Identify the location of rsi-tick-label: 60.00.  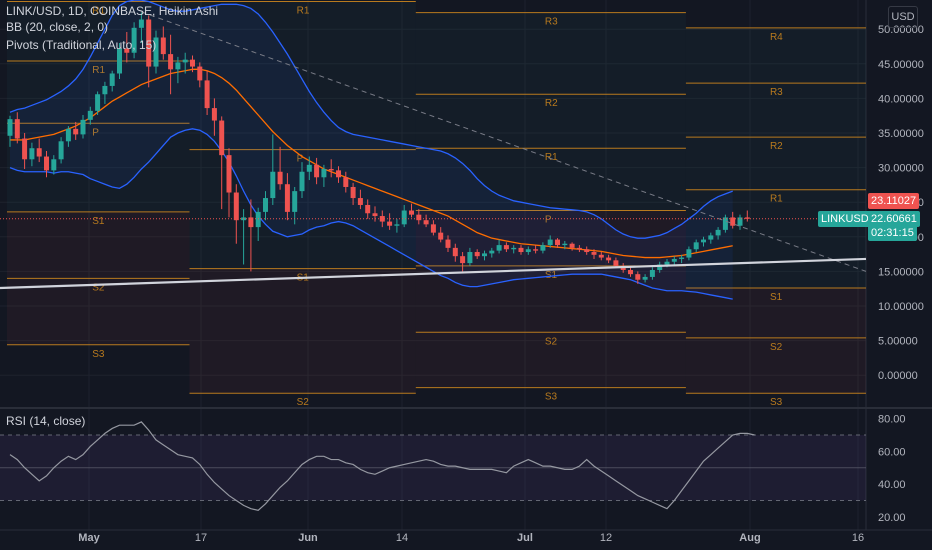
(892, 452).